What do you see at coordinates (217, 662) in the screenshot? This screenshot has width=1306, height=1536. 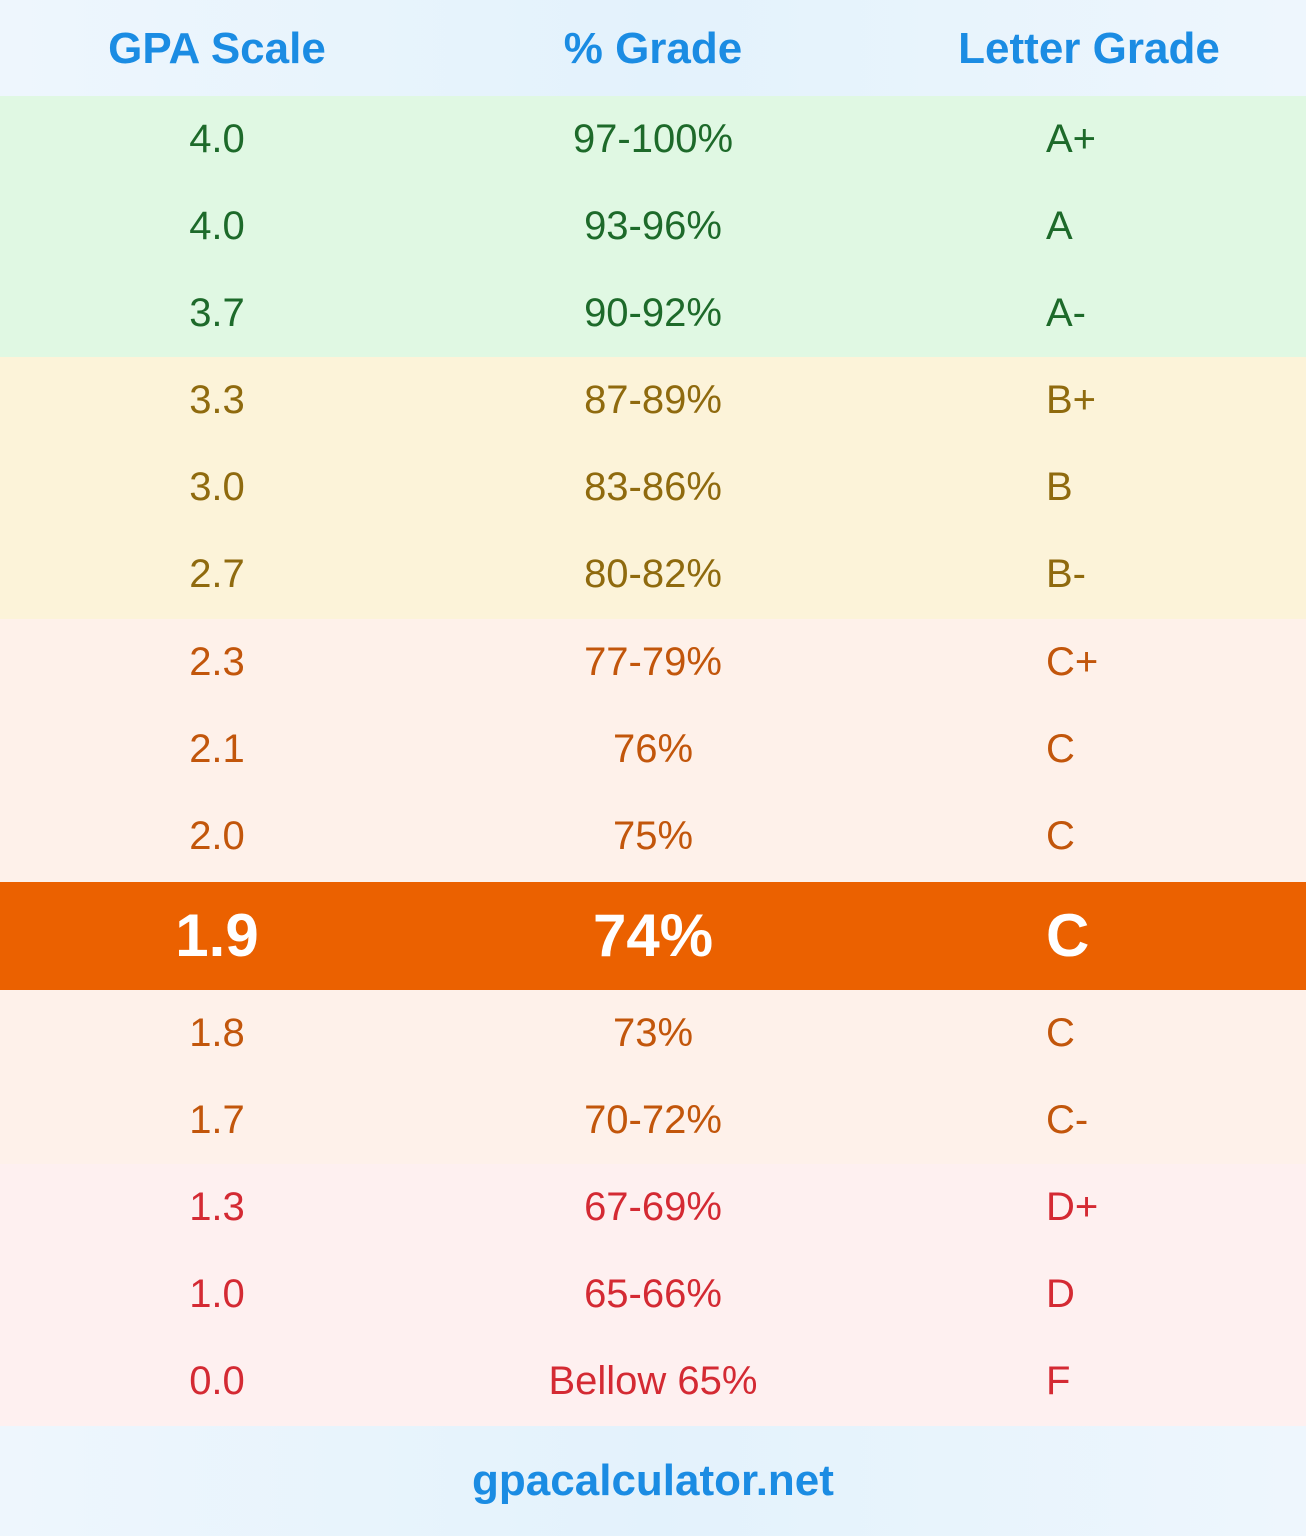 I see `gpa-cell: 2.3` at bounding box center [217, 662].